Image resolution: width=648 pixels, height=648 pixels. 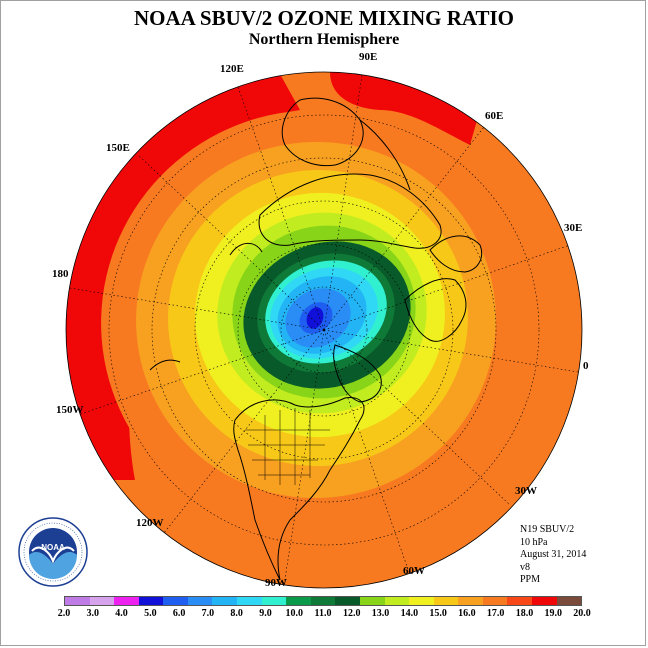 I want to click on colorbar-tick-label: 11.0, so click(x=323, y=613).